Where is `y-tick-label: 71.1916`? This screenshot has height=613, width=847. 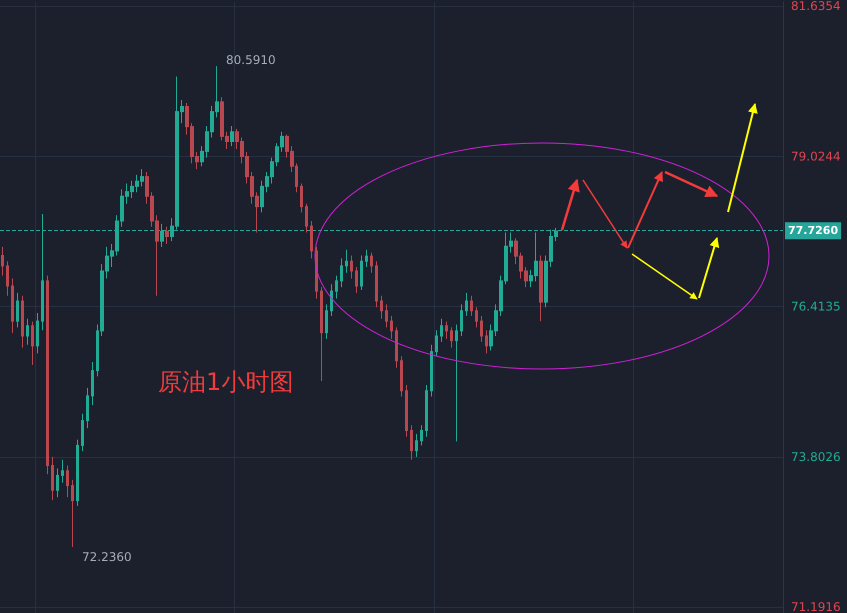 y-tick-label: 71.1916 is located at coordinates (816, 606).